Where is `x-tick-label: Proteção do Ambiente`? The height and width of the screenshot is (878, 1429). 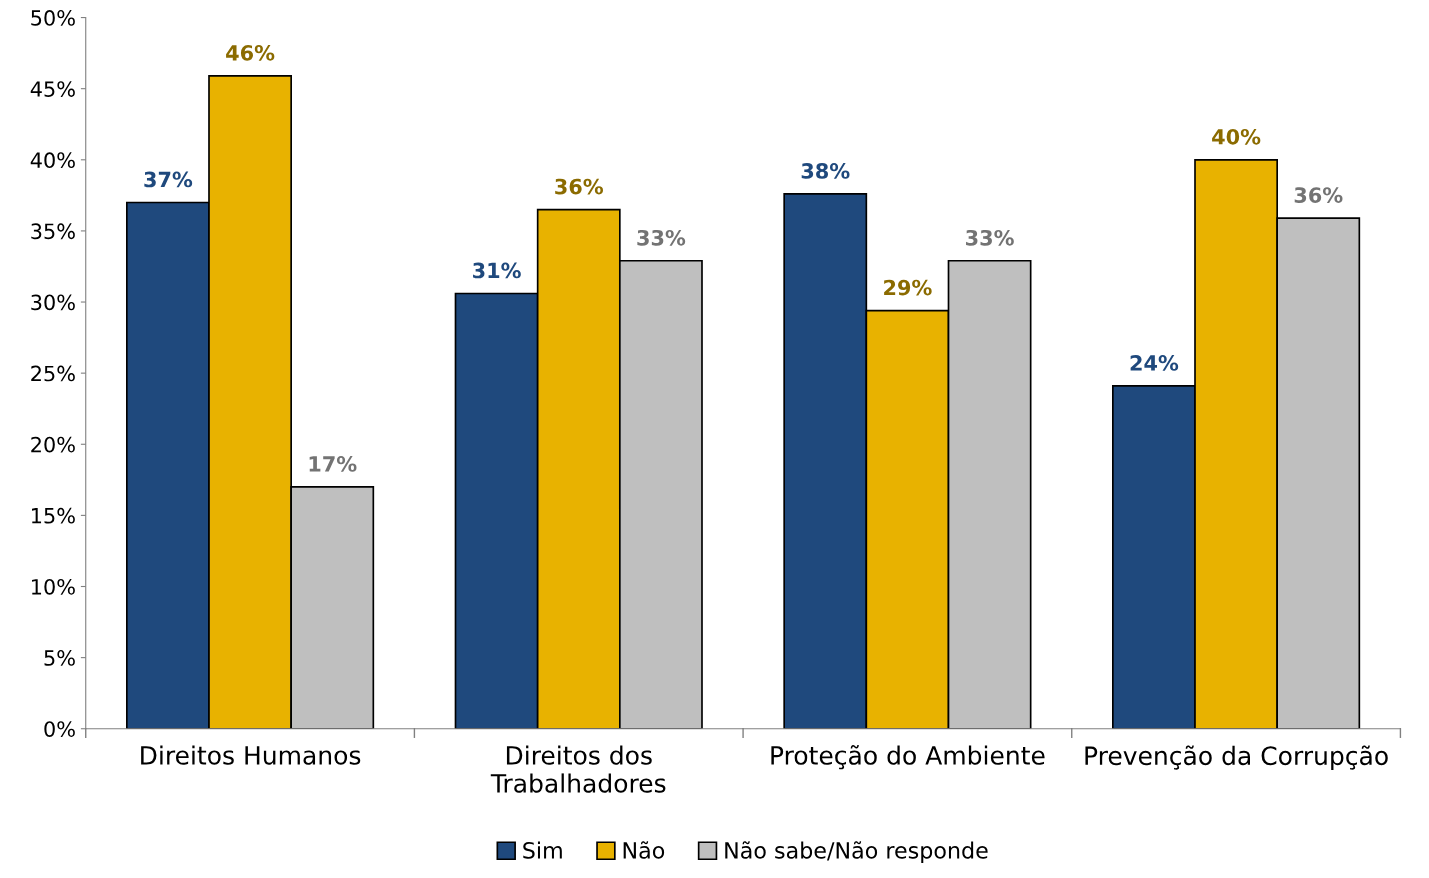 x-tick-label: Proteção do Ambiente is located at coordinates (908, 757).